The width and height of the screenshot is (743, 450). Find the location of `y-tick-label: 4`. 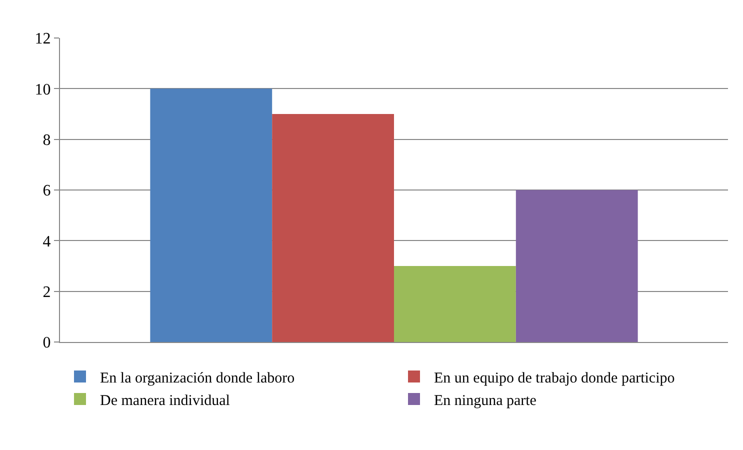

y-tick-label: 4 is located at coordinates (46, 241).